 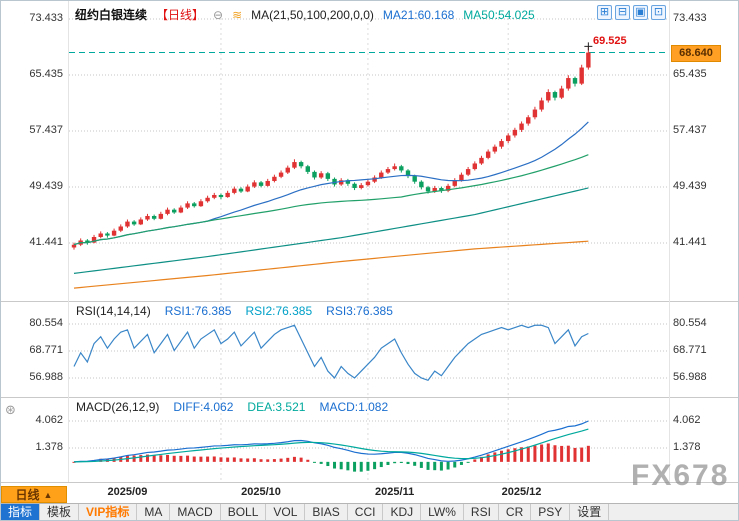 What do you see at coordinates (690, 377) in the screenshot?
I see `rsi-y-2-right: 56.988` at bounding box center [690, 377].